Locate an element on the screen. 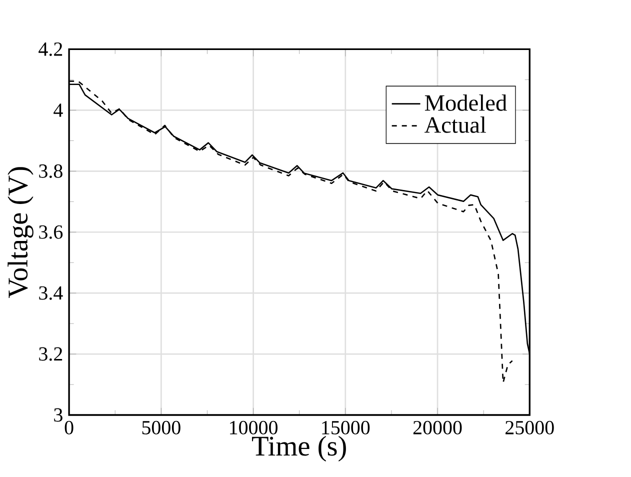  y-axis-title: Voltage (V) is located at coordinates (21, 232).